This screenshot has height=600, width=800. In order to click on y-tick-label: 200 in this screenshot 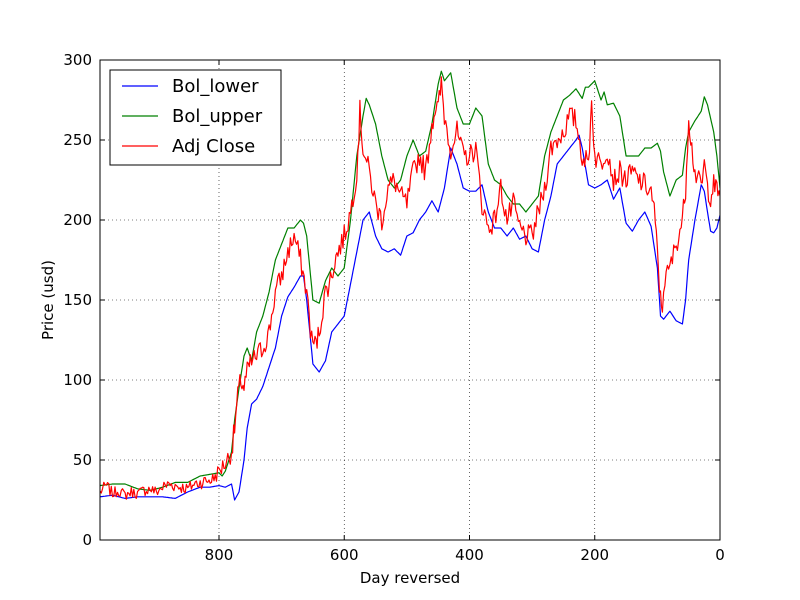, I will do `click(77, 220)`.